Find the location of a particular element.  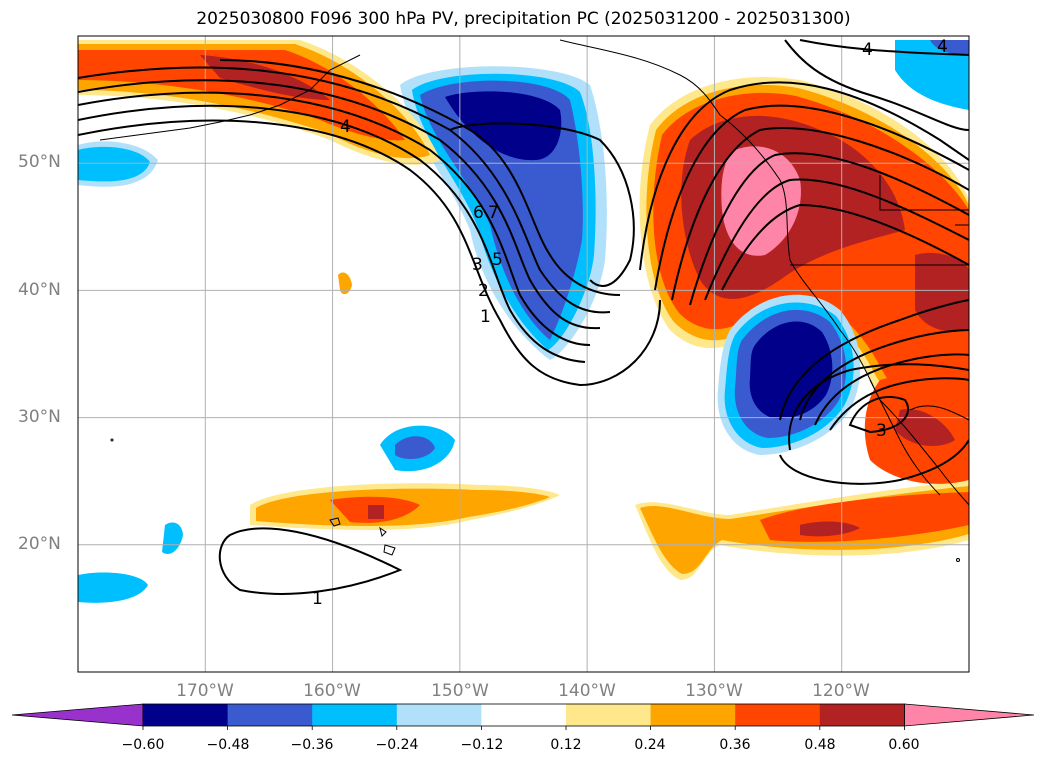

lat-label-40n: 40°N is located at coordinates (39, 290).